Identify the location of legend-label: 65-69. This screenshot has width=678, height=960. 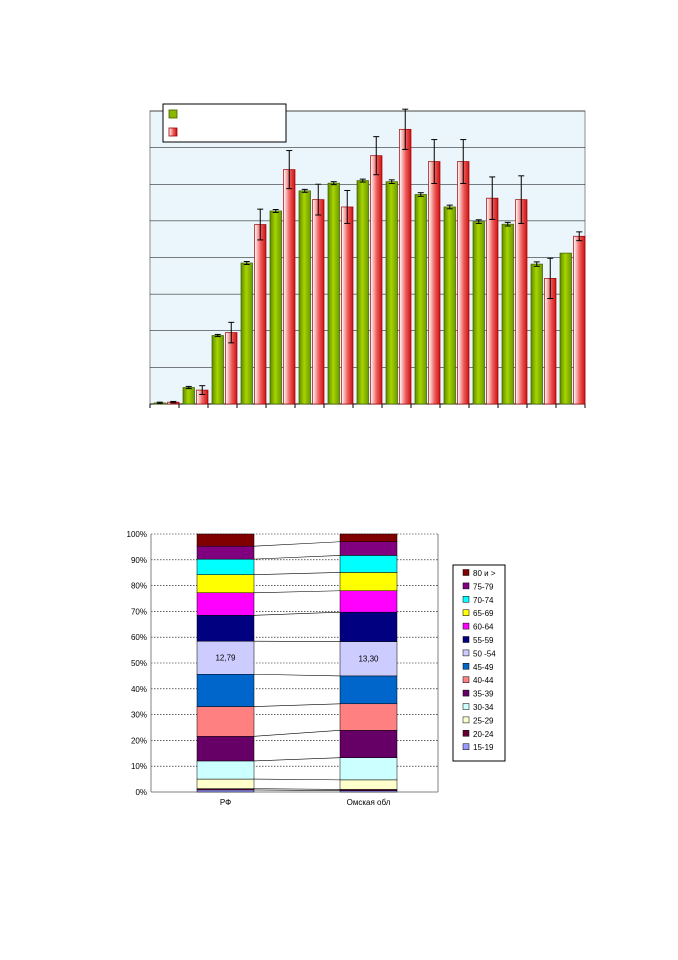
(483, 613).